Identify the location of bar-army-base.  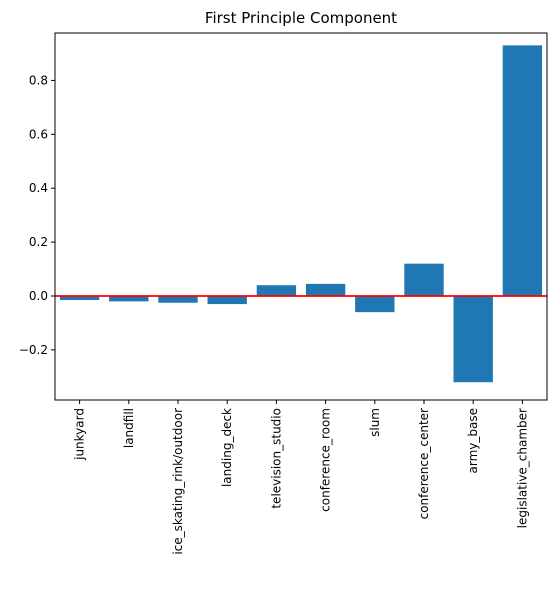
(473, 339).